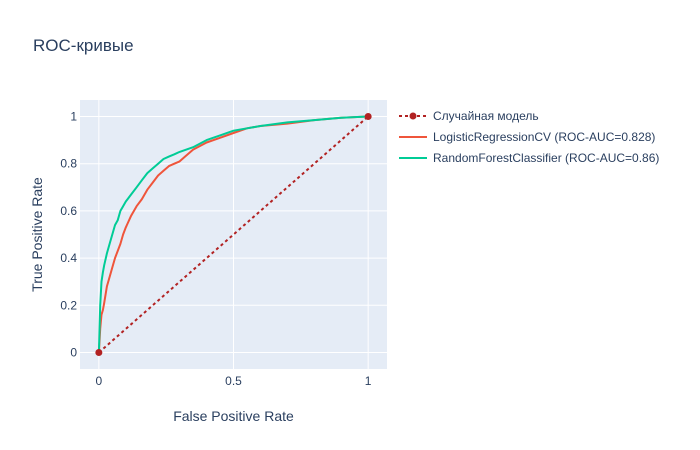 The height and width of the screenshot is (450, 700). What do you see at coordinates (68, 258) in the screenshot?
I see `y-tick-label: 0.4` at bounding box center [68, 258].